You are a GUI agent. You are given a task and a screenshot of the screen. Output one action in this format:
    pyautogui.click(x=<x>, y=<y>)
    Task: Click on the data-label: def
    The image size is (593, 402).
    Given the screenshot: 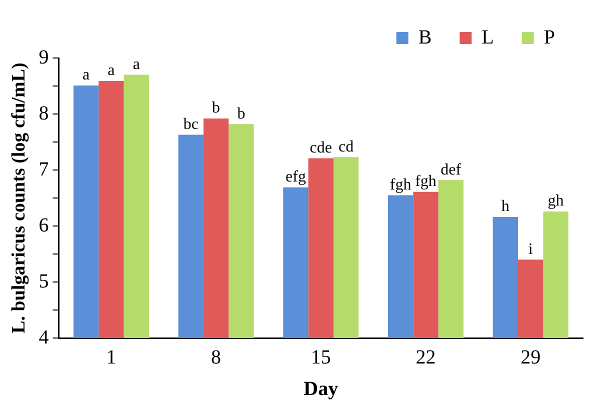 What is the action you would take?
    pyautogui.click(x=451, y=169)
    